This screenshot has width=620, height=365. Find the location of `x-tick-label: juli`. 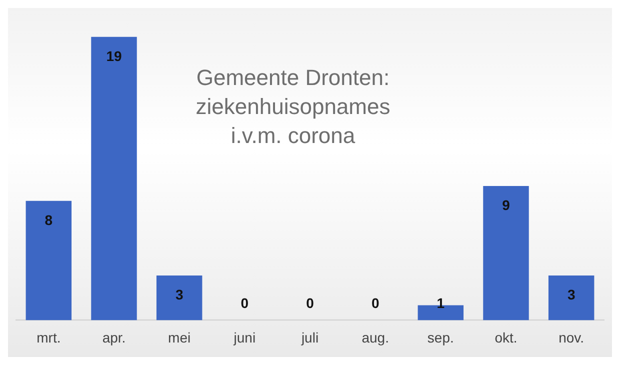

x-tick-label: juli is located at coordinates (309, 337).